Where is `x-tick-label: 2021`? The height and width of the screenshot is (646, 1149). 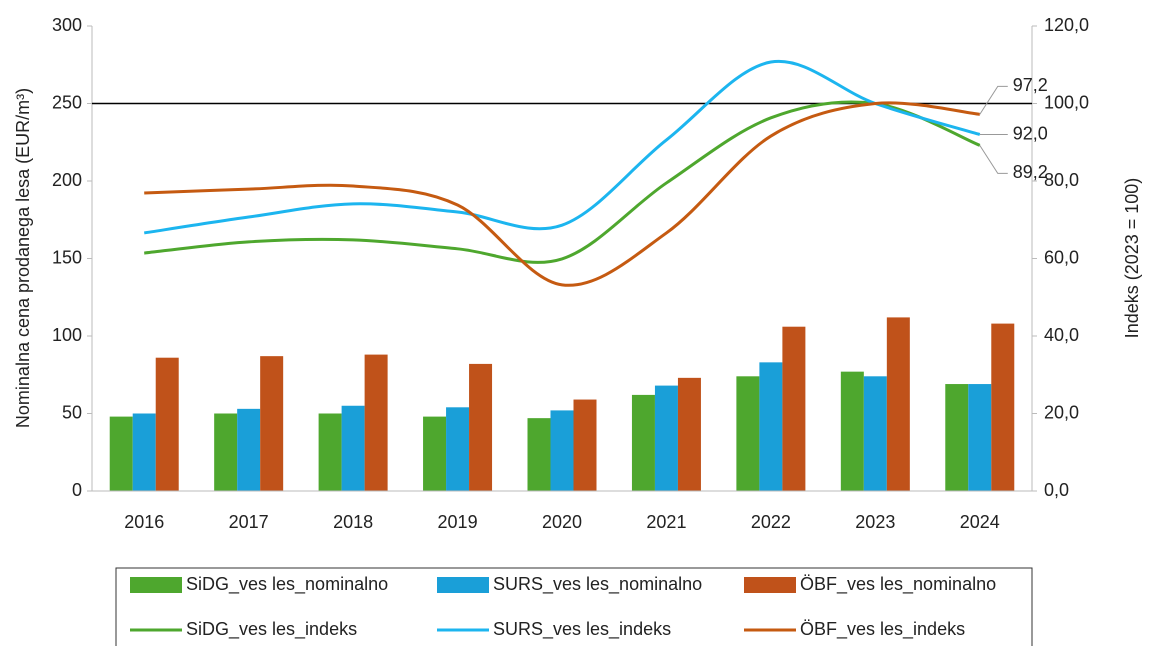 x-tick-label: 2021 is located at coordinates (666, 522).